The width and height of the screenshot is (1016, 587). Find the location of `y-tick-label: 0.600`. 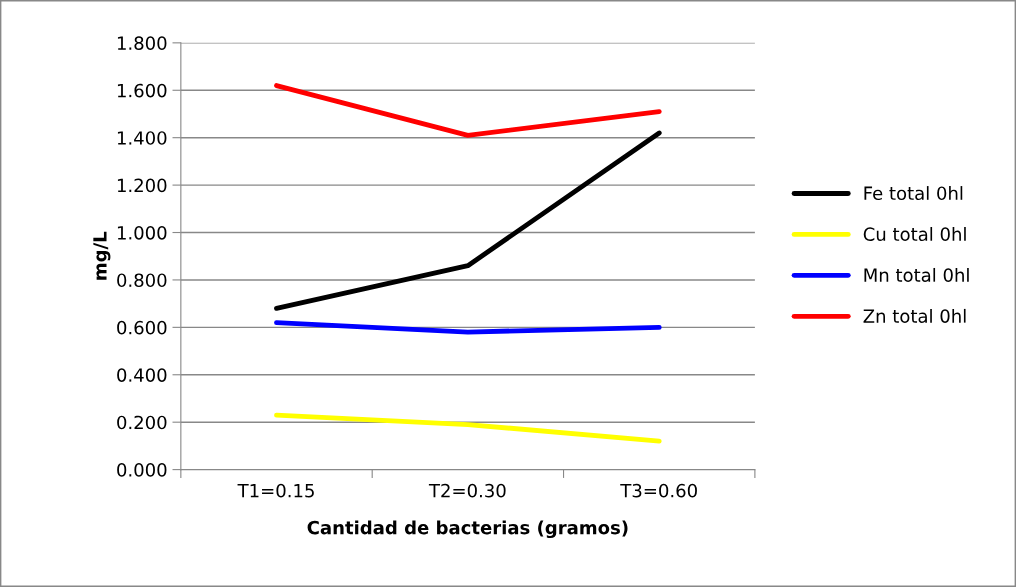

y-tick-label: 0.600 is located at coordinates (142, 327).